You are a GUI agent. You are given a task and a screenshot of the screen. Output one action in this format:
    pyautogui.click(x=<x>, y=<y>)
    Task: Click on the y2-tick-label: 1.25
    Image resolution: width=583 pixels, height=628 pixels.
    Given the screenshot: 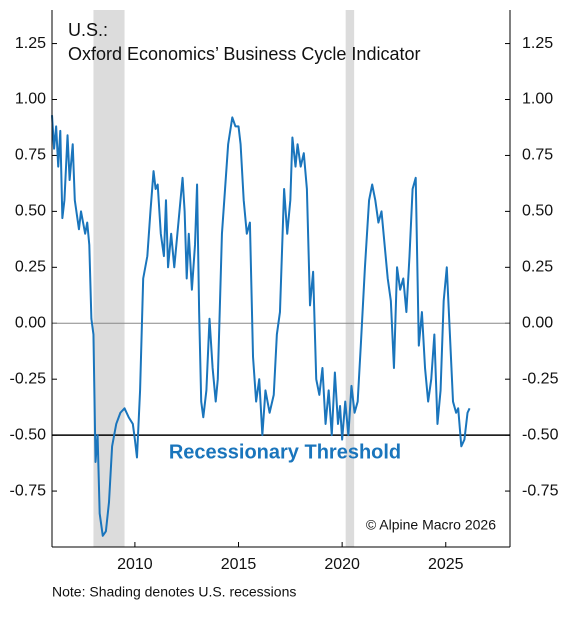 What is the action you would take?
    pyautogui.click(x=537, y=43)
    